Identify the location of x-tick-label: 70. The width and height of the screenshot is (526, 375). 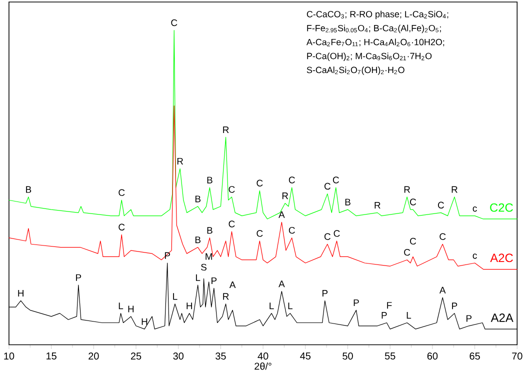
(517, 356).